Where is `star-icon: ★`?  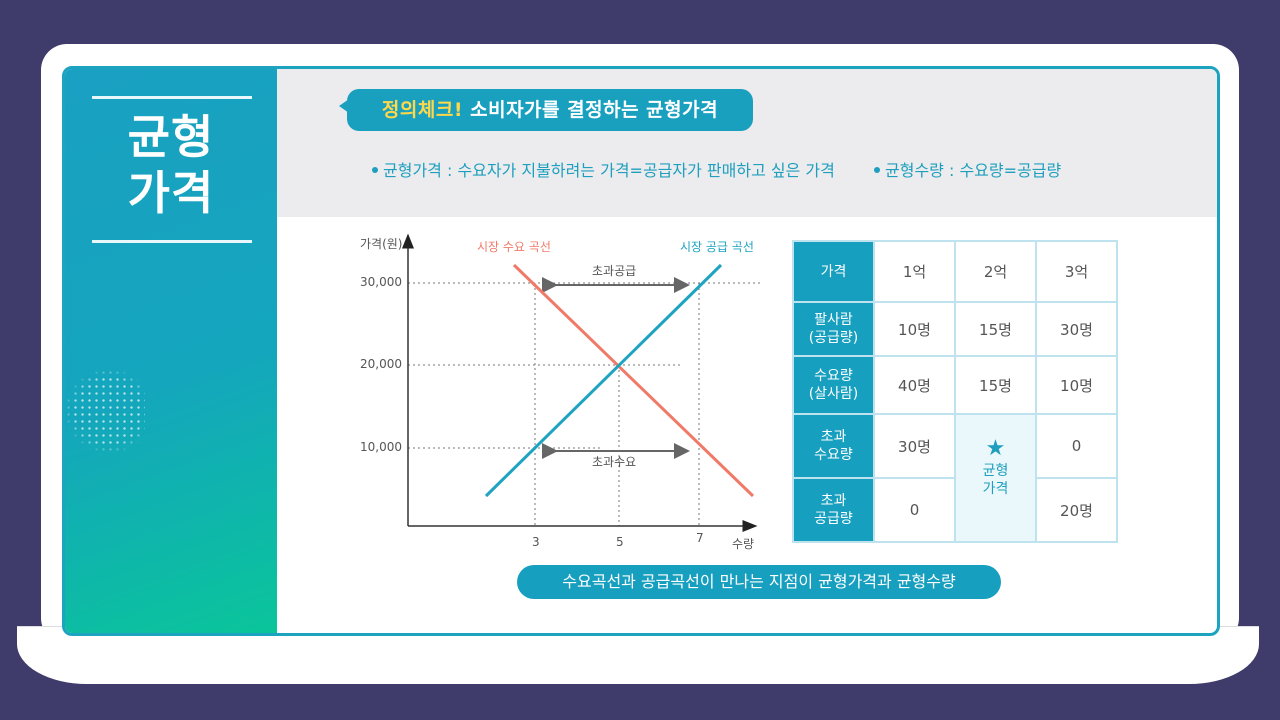 star-icon: ★ is located at coordinates (995, 448).